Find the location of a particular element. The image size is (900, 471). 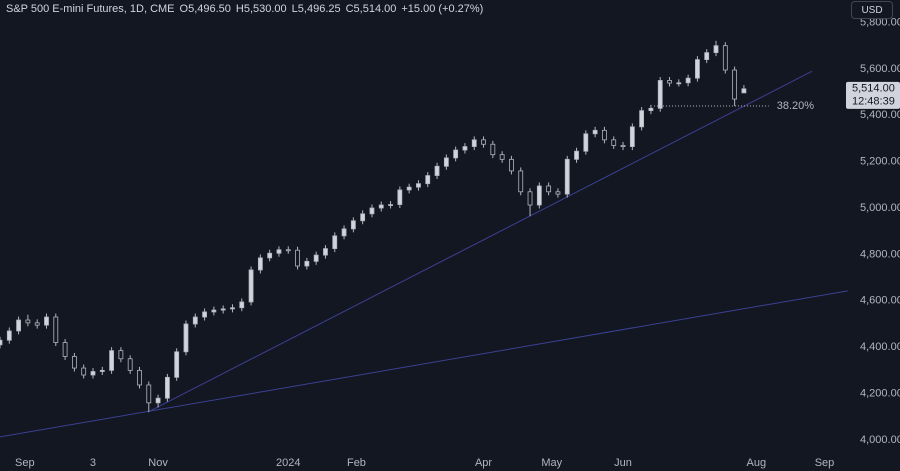

x-tick-label: May is located at coordinates (551, 463).